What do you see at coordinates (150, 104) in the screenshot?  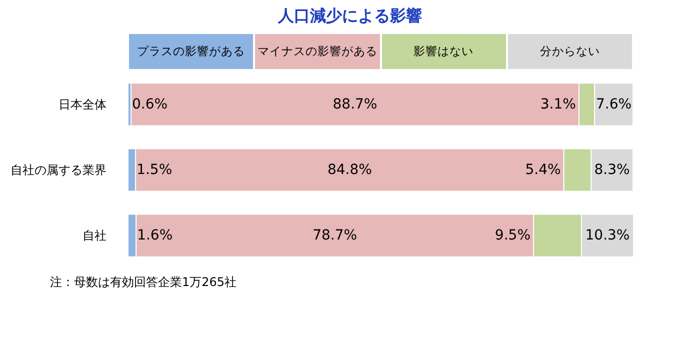 I see `data-label: 0.6%` at bounding box center [150, 104].